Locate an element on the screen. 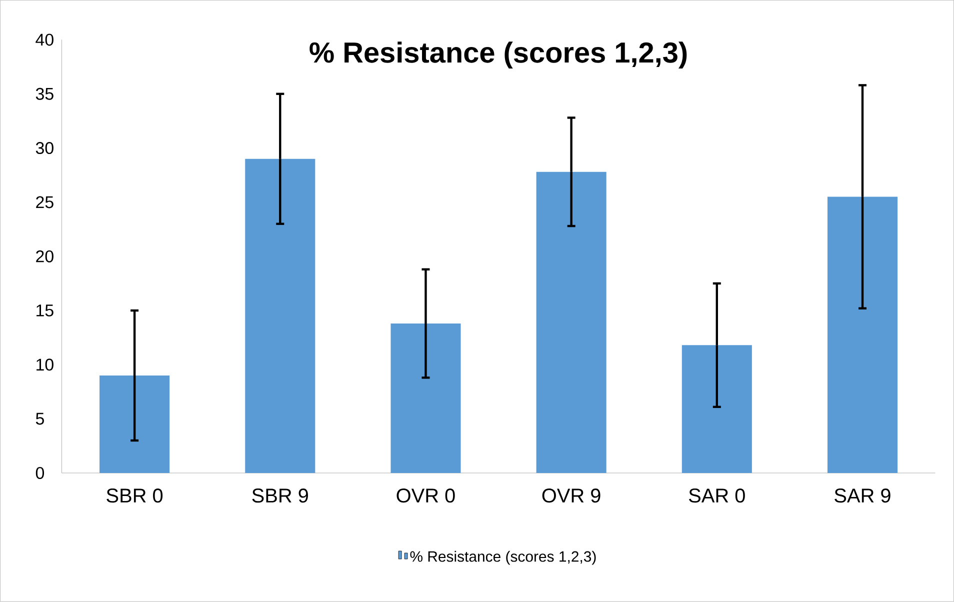 The height and width of the screenshot is (602, 954). x-tick-label: SAR 0 is located at coordinates (717, 495).